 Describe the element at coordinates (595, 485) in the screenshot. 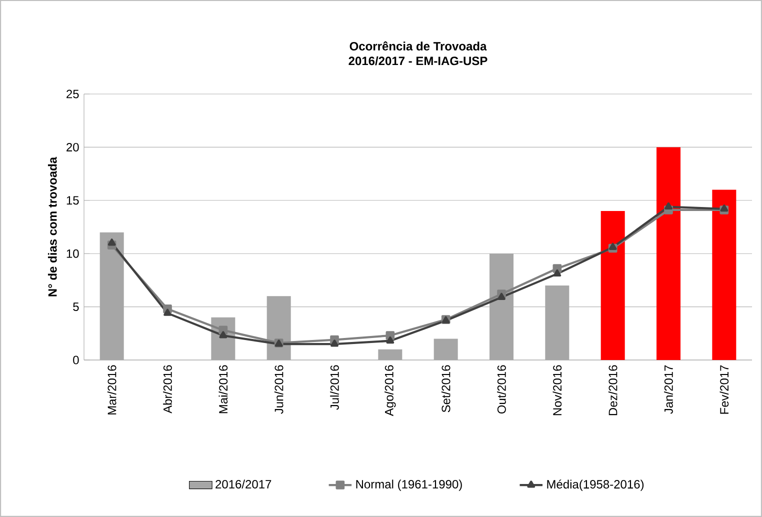

I see `legend-label: Média(1958-2016)` at that location.